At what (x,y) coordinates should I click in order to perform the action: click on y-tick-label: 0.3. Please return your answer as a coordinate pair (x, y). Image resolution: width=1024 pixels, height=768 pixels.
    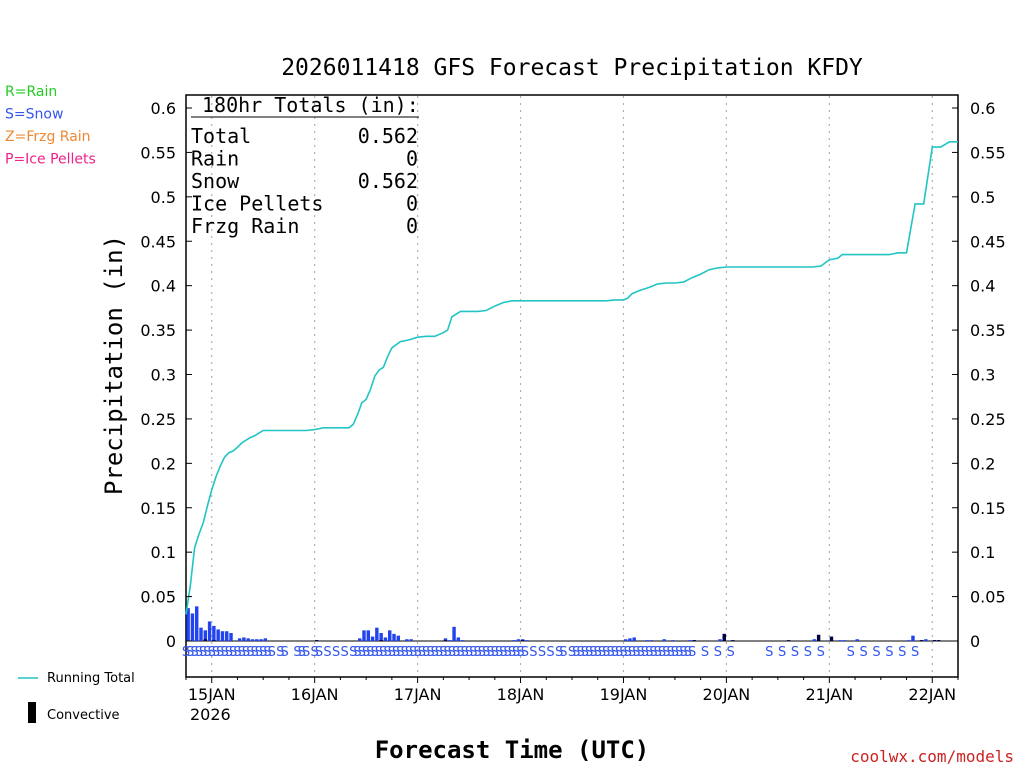
    Looking at the image, I should click on (982, 375).